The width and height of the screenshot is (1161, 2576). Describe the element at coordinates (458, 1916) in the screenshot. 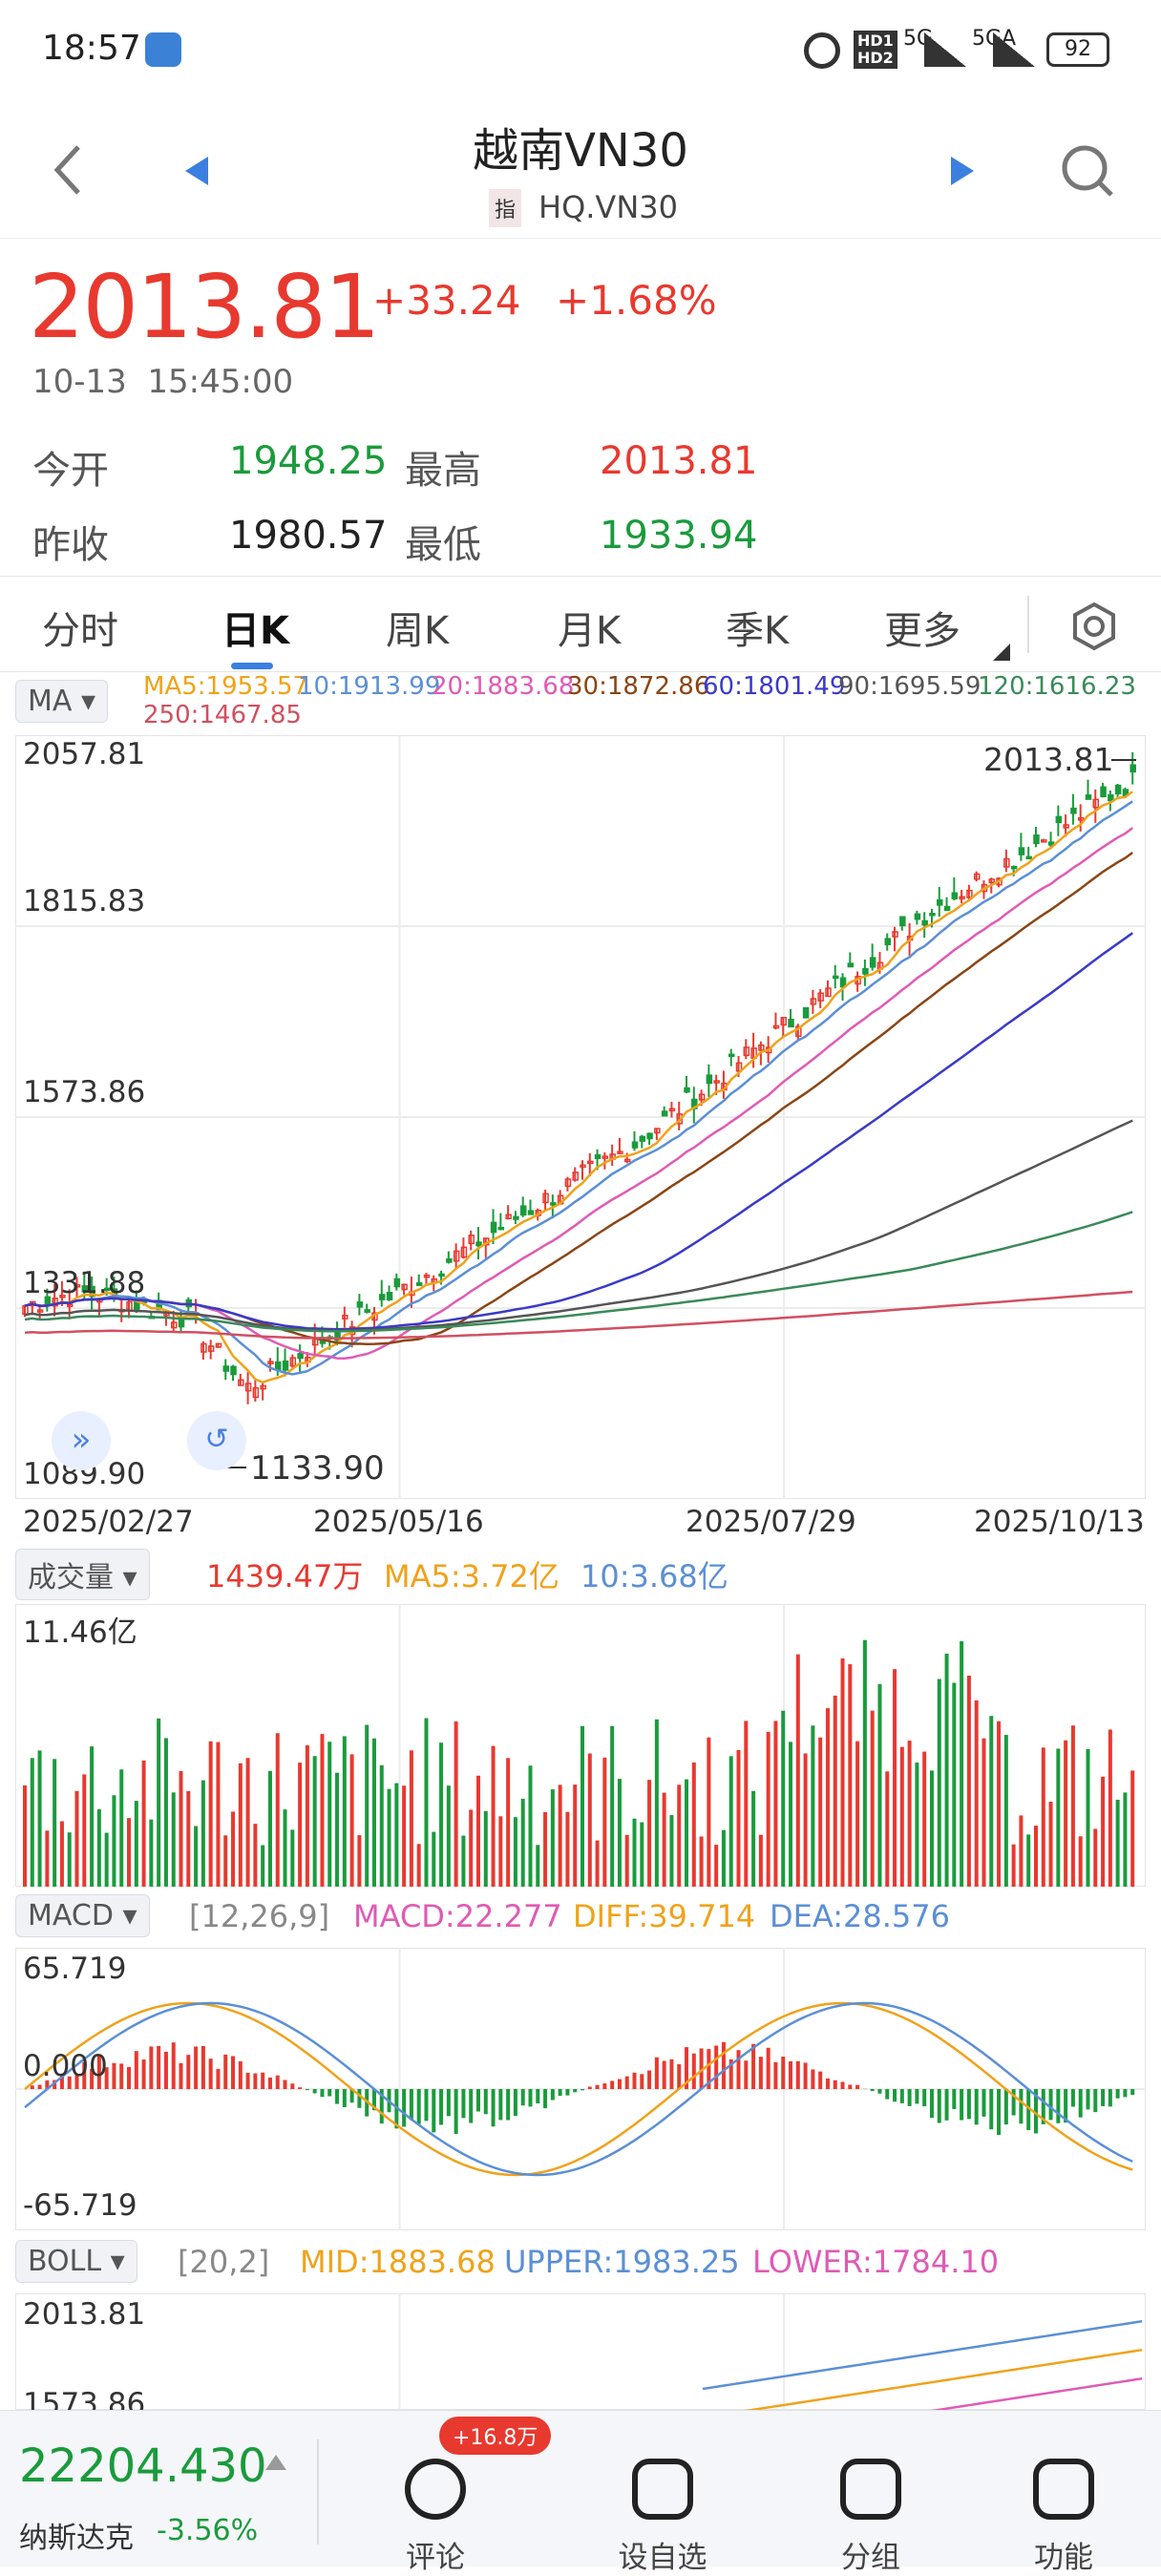

I see `macd-value: MACD:22.277` at that location.